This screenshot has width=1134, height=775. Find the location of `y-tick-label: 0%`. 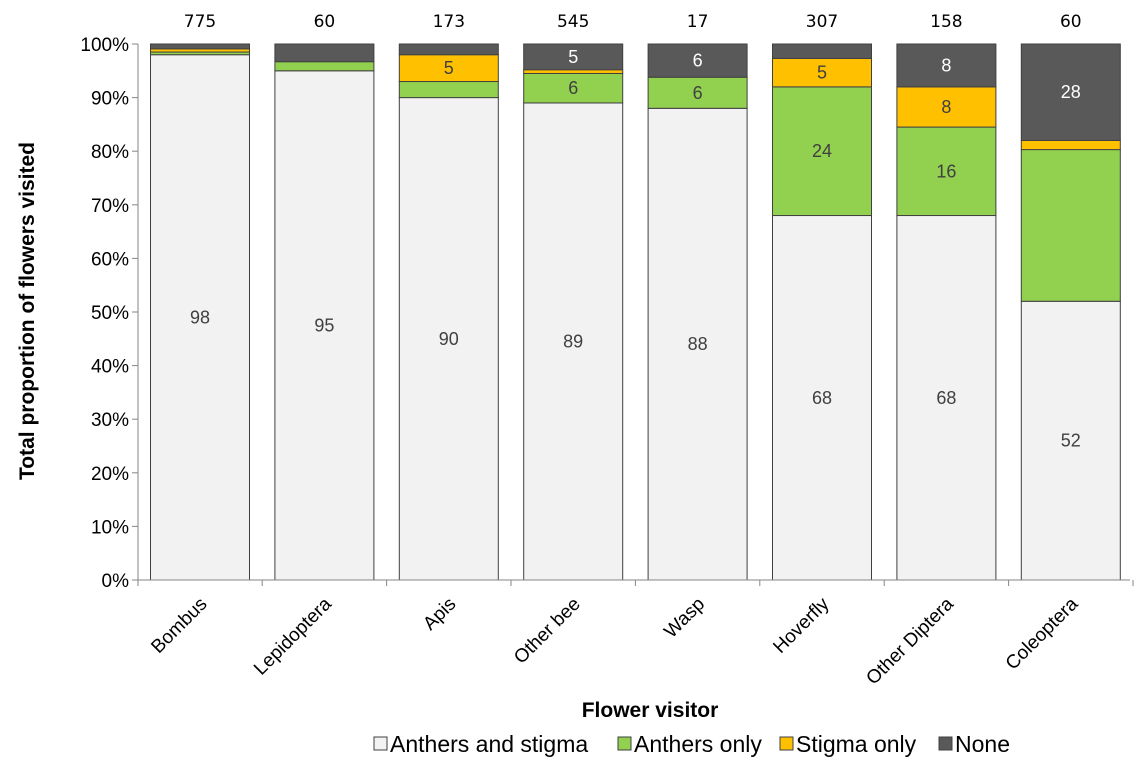

y-tick-label: 0% is located at coordinates (116, 581).